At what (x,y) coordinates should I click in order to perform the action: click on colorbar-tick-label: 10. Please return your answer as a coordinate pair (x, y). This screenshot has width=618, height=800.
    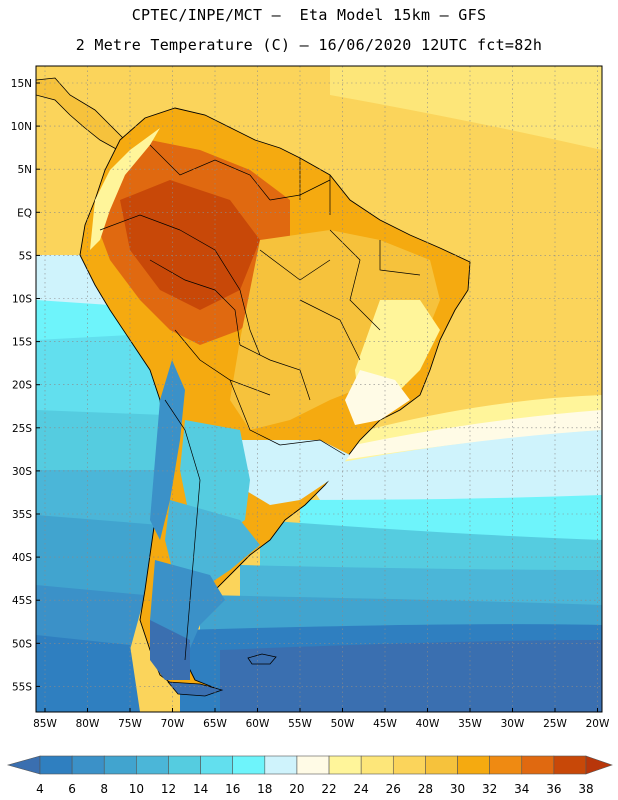
    Looking at the image, I should click on (136, 789).